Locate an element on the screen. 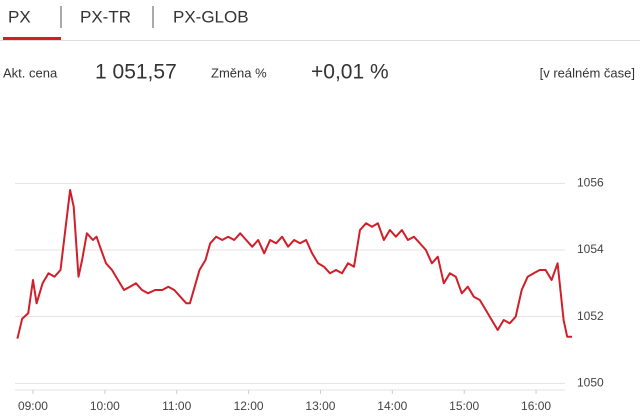 Image resolution: width=640 pixels, height=418 pixels. tab: PX is located at coordinates (19, 16).